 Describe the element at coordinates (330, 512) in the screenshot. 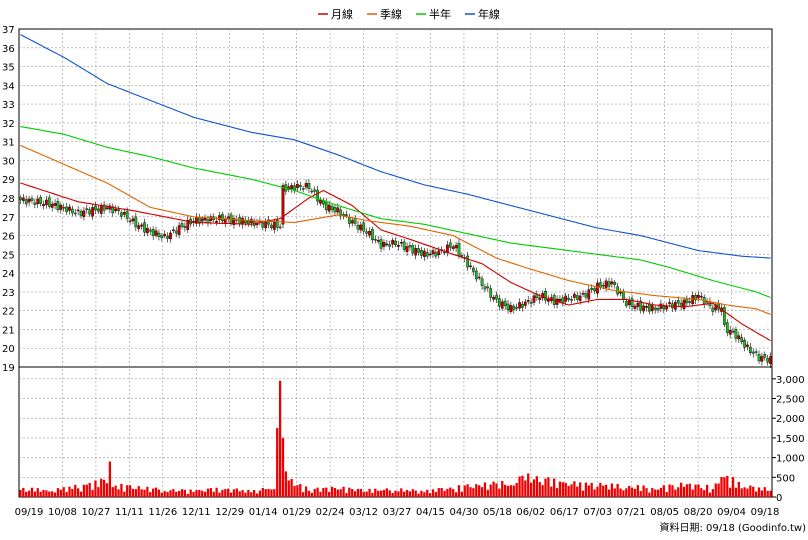

I see `x-tick-label: 02/24` at that location.